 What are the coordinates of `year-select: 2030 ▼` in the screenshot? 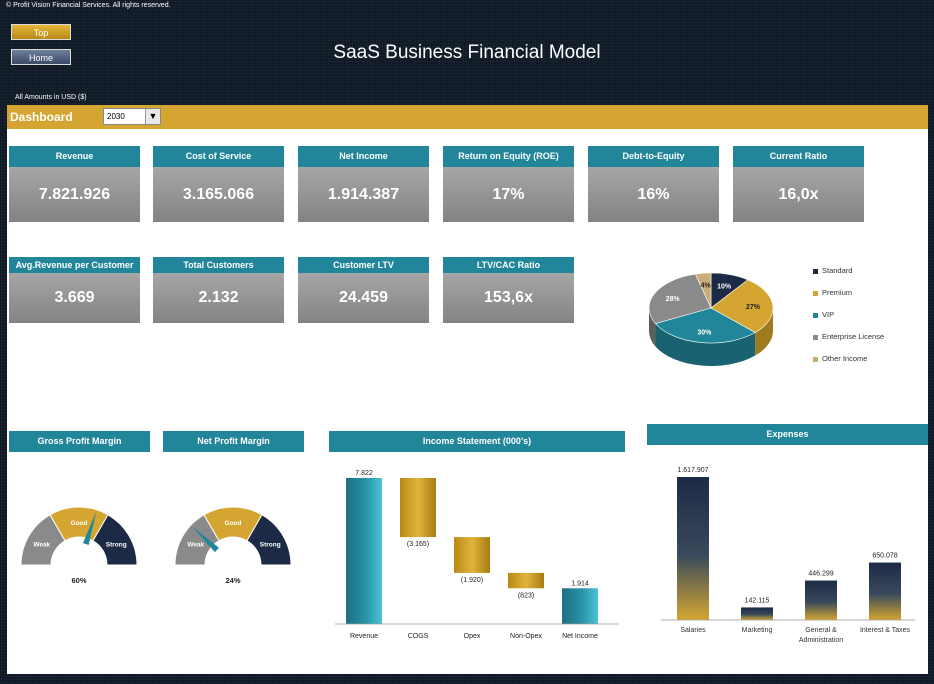 It's located at (132, 116).